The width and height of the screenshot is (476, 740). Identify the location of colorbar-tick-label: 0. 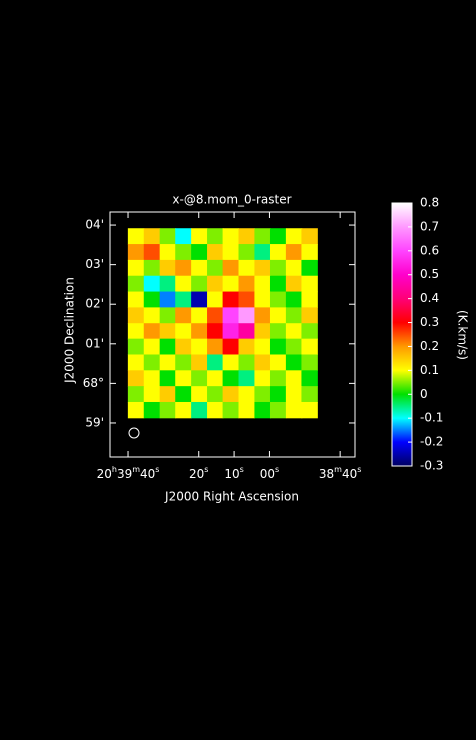
(424, 394).